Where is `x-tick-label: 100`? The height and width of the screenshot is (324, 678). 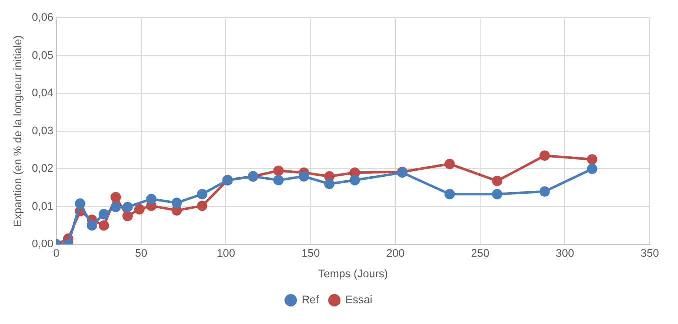
x-tick-label: 100 is located at coordinates (226, 254).